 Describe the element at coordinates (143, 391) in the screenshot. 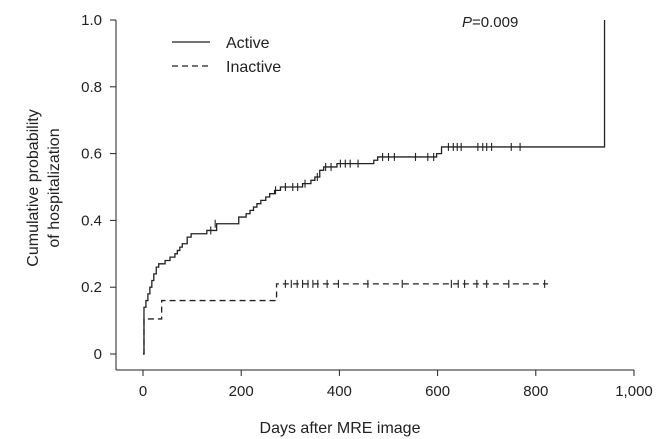

I see `x-tick-label: 0` at that location.